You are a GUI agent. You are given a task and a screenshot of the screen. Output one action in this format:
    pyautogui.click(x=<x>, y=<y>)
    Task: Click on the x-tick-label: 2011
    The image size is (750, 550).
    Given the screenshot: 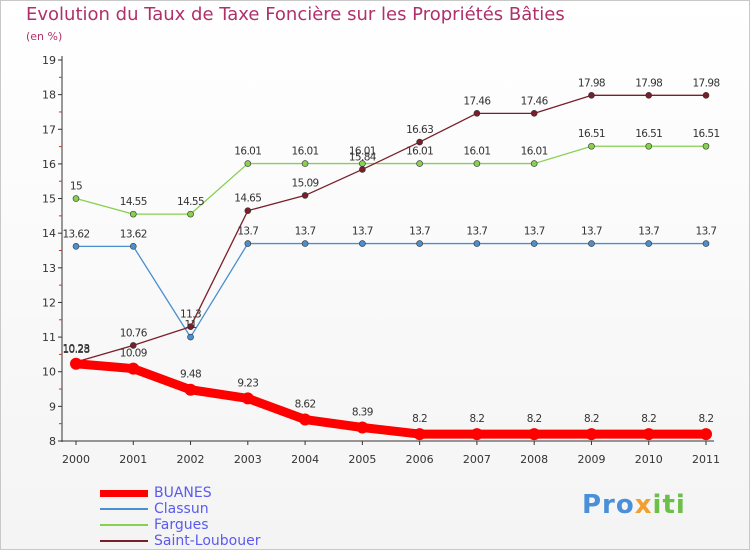 What is the action you would take?
    pyautogui.click(x=706, y=459)
    